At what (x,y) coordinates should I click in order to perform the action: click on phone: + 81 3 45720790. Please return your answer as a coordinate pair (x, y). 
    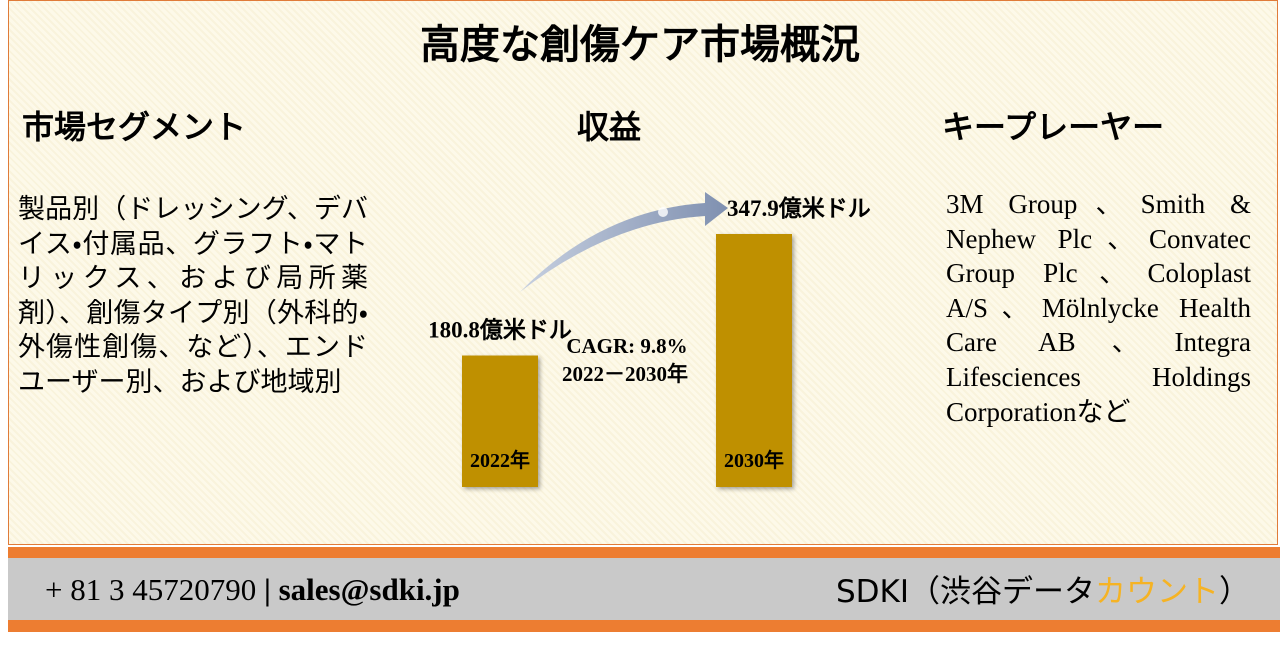
    Looking at the image, I should click on (151, 589).